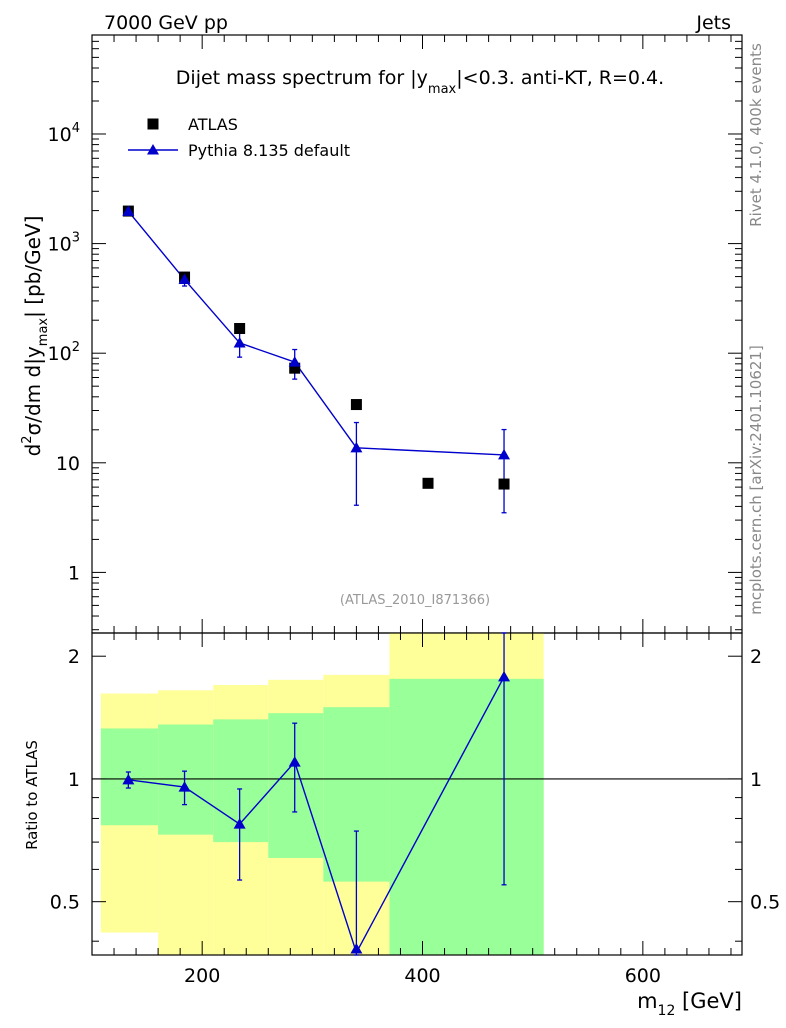 This screenshot has height=1028, width=786. I want to click on side-mcplots: mcplots.cern.ch [arXiv:2401.10621], so click(756, 480).